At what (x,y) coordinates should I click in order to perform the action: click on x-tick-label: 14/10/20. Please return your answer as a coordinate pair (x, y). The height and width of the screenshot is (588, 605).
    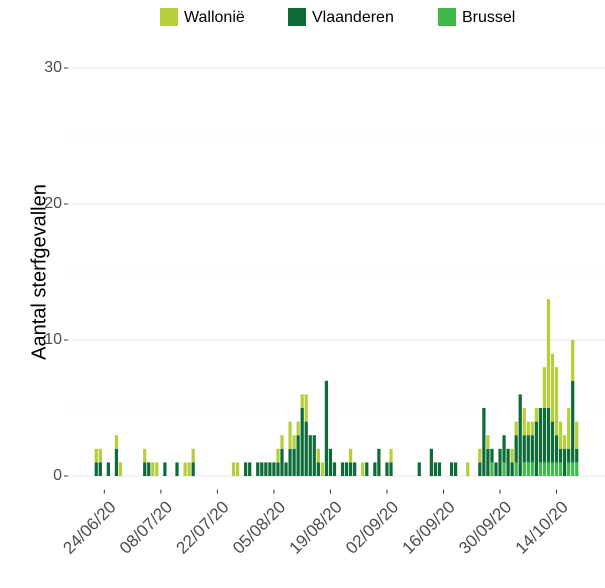
    Looking at the image, I should click on (542, 527).